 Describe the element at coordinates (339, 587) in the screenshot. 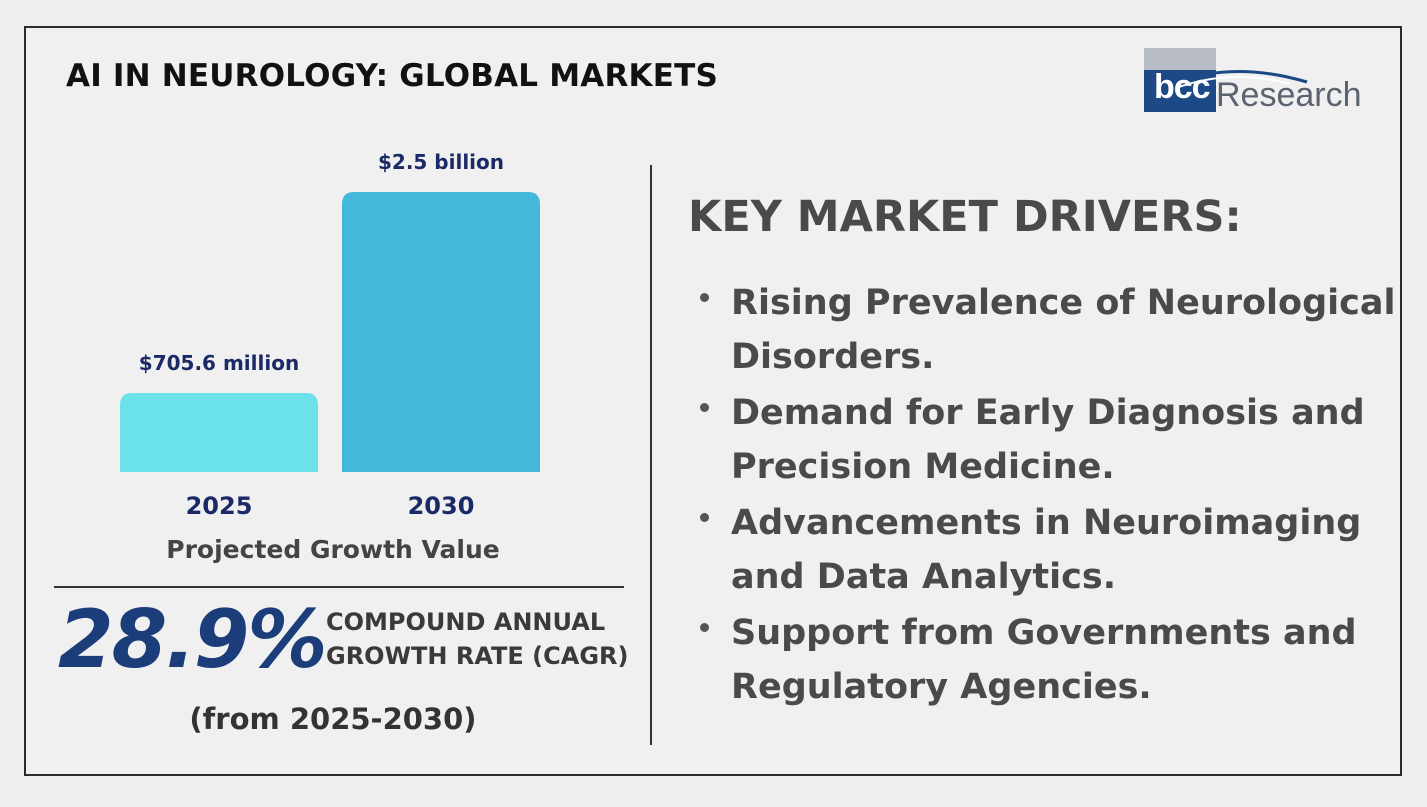

I see `section-divider` at that location.